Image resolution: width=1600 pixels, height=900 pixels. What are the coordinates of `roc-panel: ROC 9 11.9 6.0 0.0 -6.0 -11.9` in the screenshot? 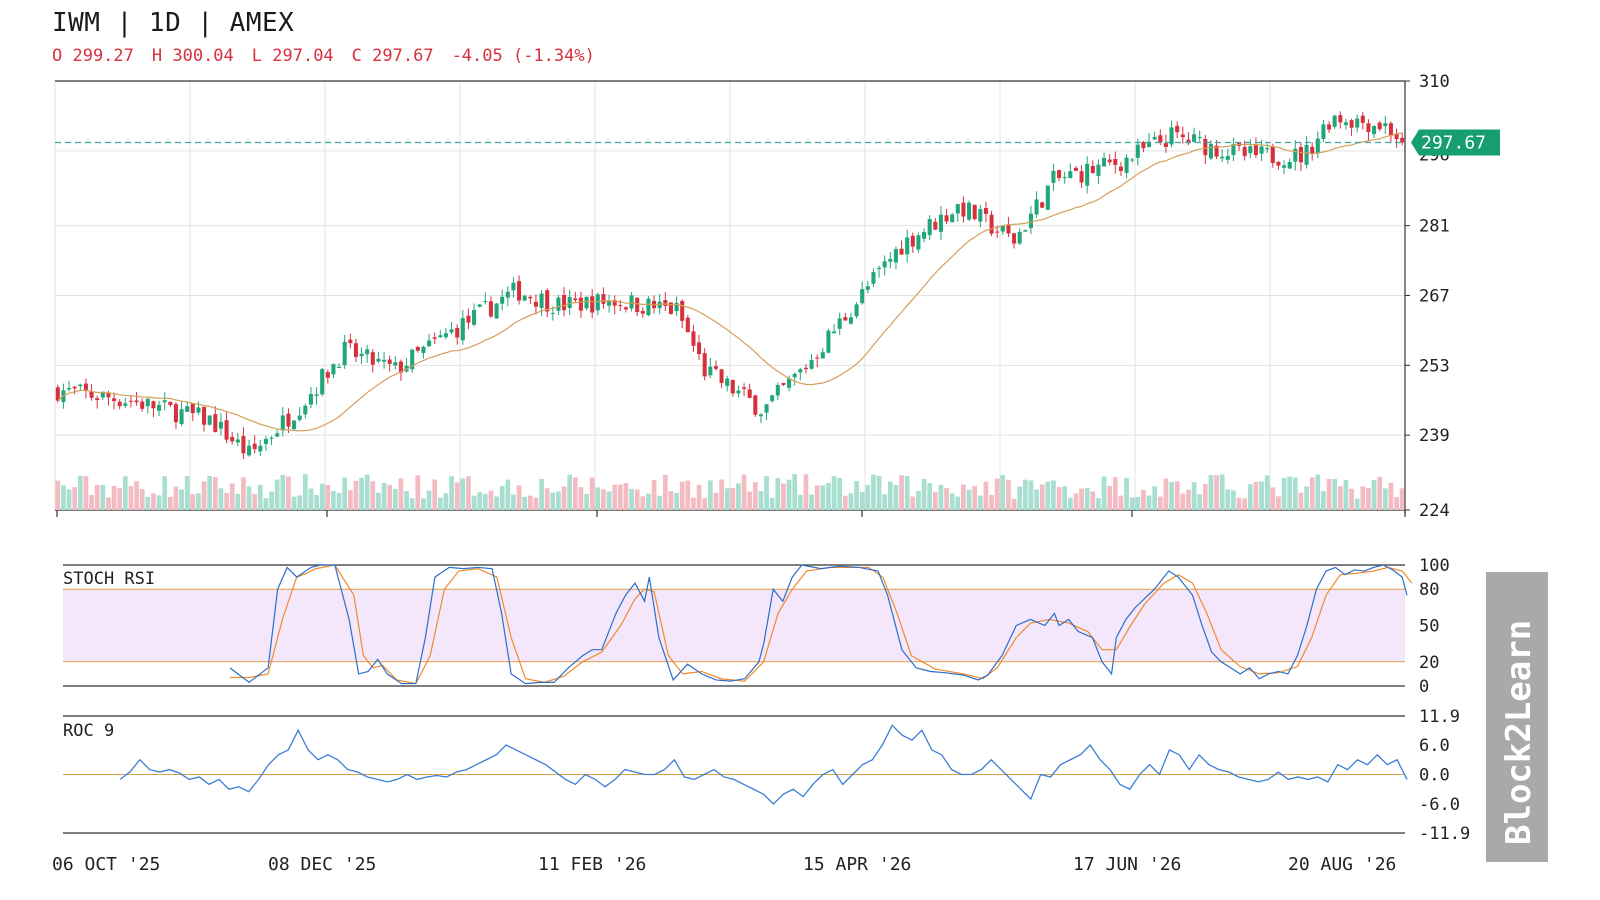 It's located at (766, 775).